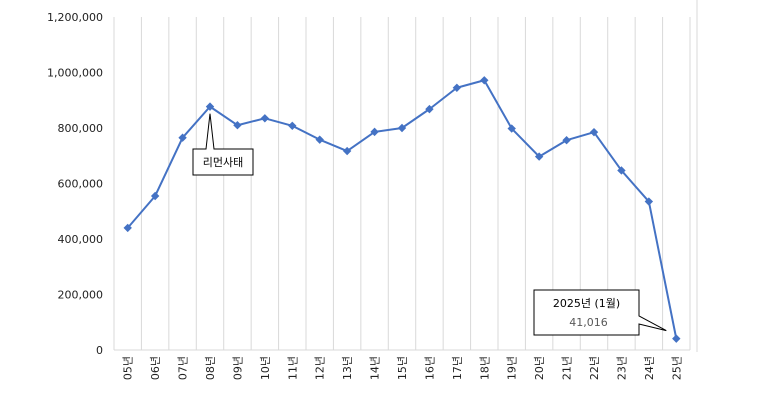 The height and width of the screenshot is (401, 760). What do you see at coordinates (676, 368) in the screenshot?
I see `x-tick-label: 25년` at bounding box center [676, 368].